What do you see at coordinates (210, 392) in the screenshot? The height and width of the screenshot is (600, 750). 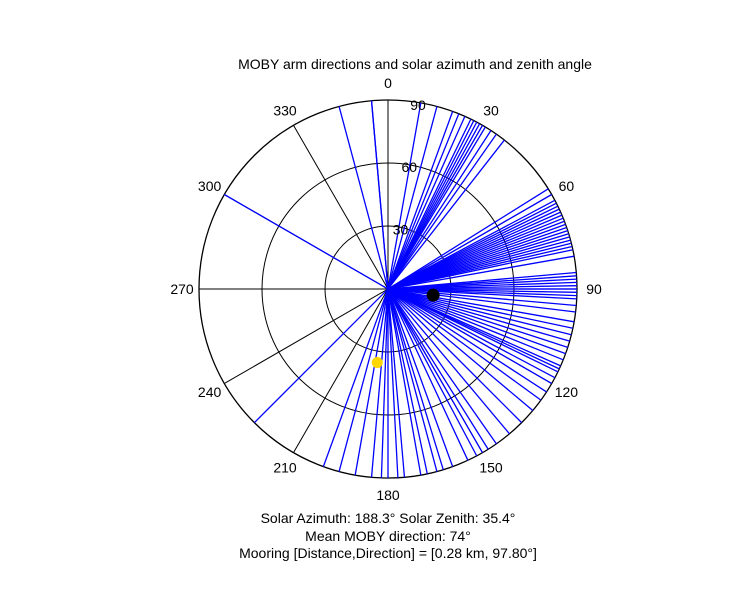 I see `angle-tick-label: 240` at bounding box center [210, 392].